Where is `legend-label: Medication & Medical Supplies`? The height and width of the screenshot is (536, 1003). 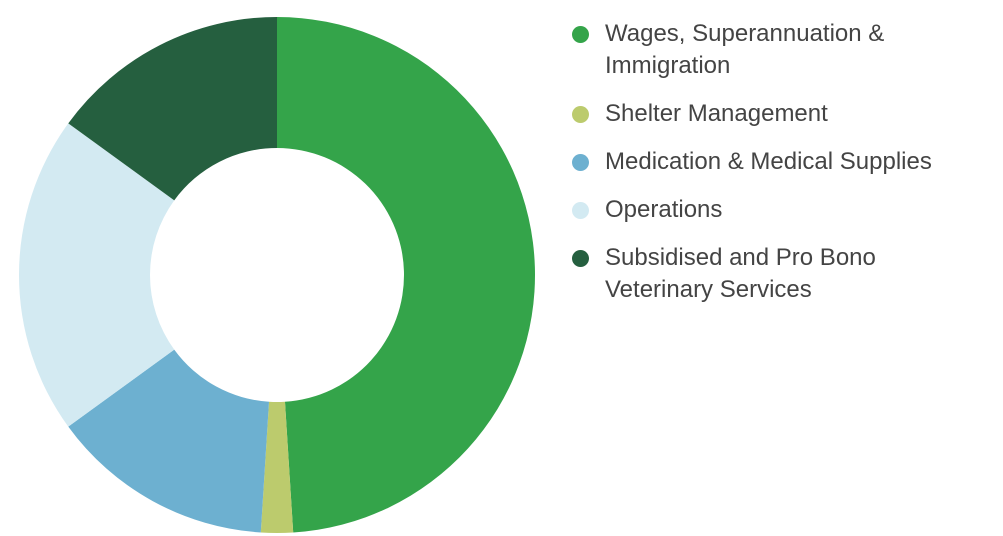 legend-label: Medication & Medical Supplies is located at coordinates (768, 161).